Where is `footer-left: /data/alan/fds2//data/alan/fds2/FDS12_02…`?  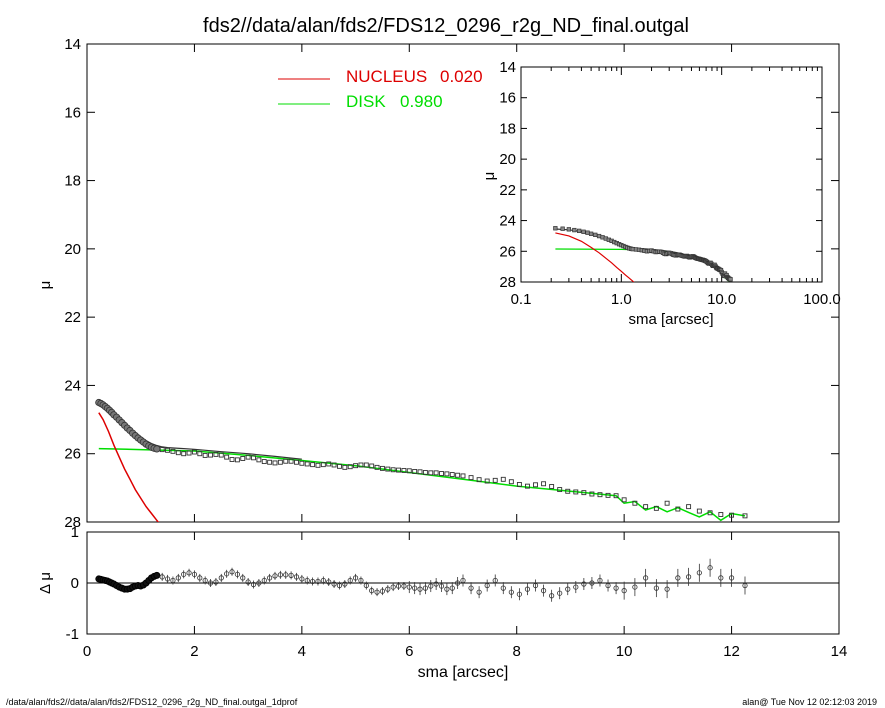 footer-left: /data/alan/fds2//data/alan/fds2/FDS12_02… is located at coordinates (152, 702).